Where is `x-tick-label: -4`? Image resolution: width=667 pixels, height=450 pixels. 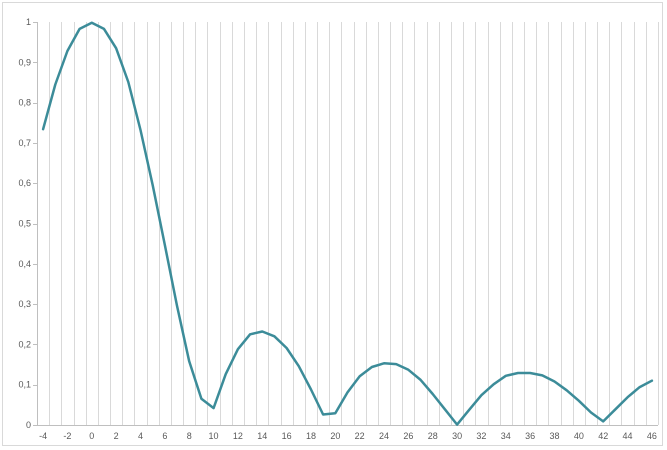 x-tick-label: -4 is located at coordinates (43, 436).